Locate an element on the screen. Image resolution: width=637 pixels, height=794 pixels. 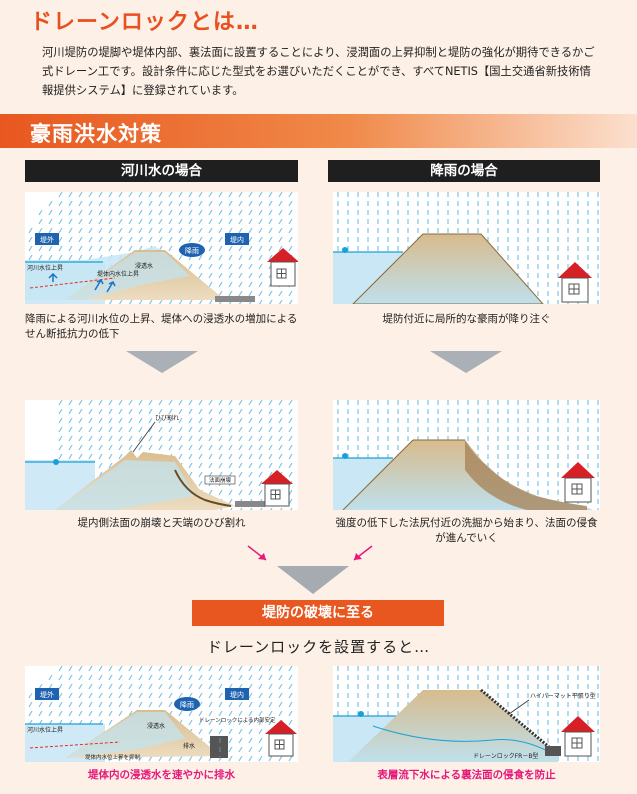
rain-1-illustration is located at coordinates (466, 248).